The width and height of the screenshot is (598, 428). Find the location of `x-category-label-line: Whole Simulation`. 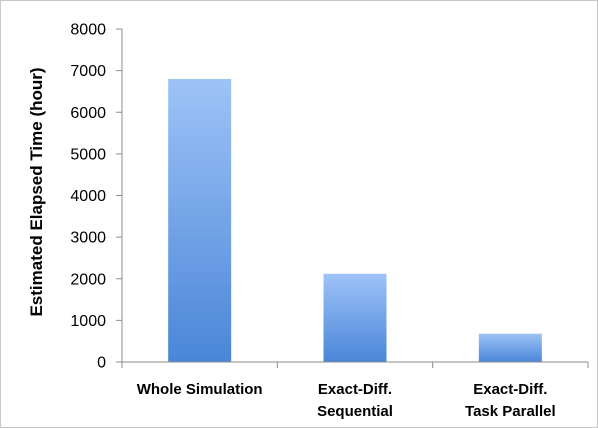

x-category-label-line: Whole Simulation is located at coordinates (200, 389).